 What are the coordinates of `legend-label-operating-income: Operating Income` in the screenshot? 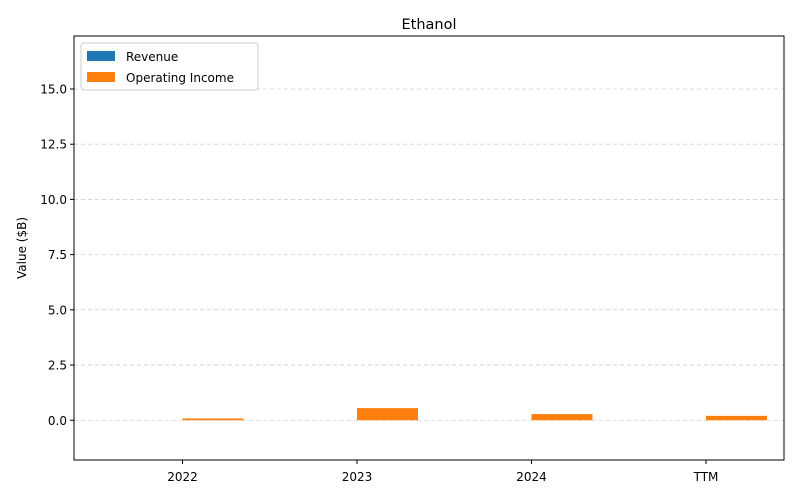 It's located at (180, 78).